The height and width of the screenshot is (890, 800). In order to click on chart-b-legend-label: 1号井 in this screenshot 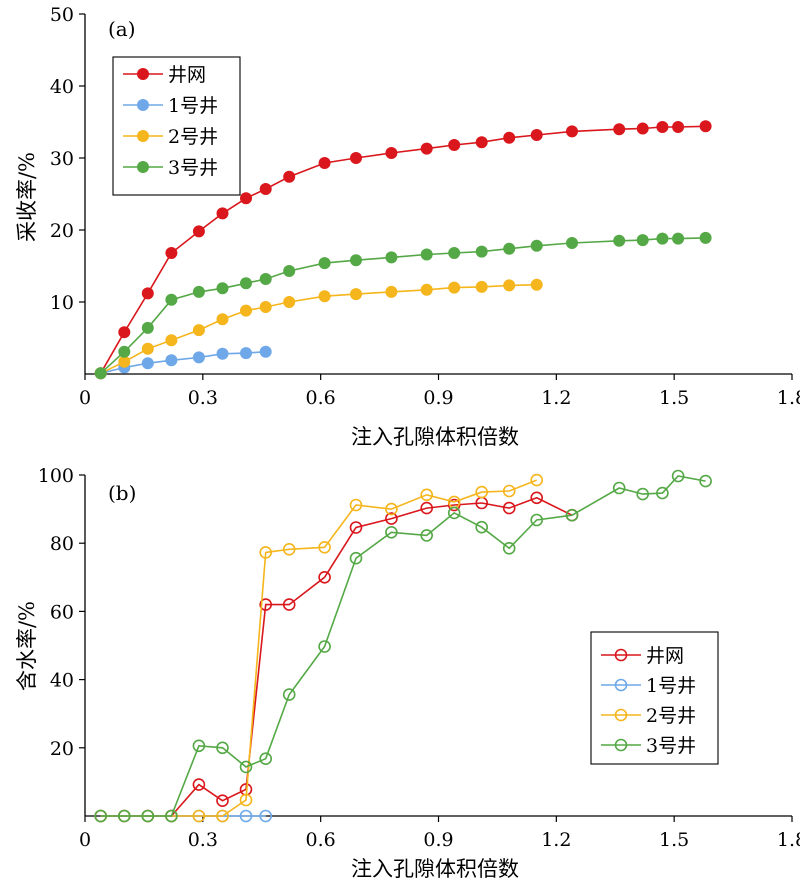, I will do `click(671, 686)`.